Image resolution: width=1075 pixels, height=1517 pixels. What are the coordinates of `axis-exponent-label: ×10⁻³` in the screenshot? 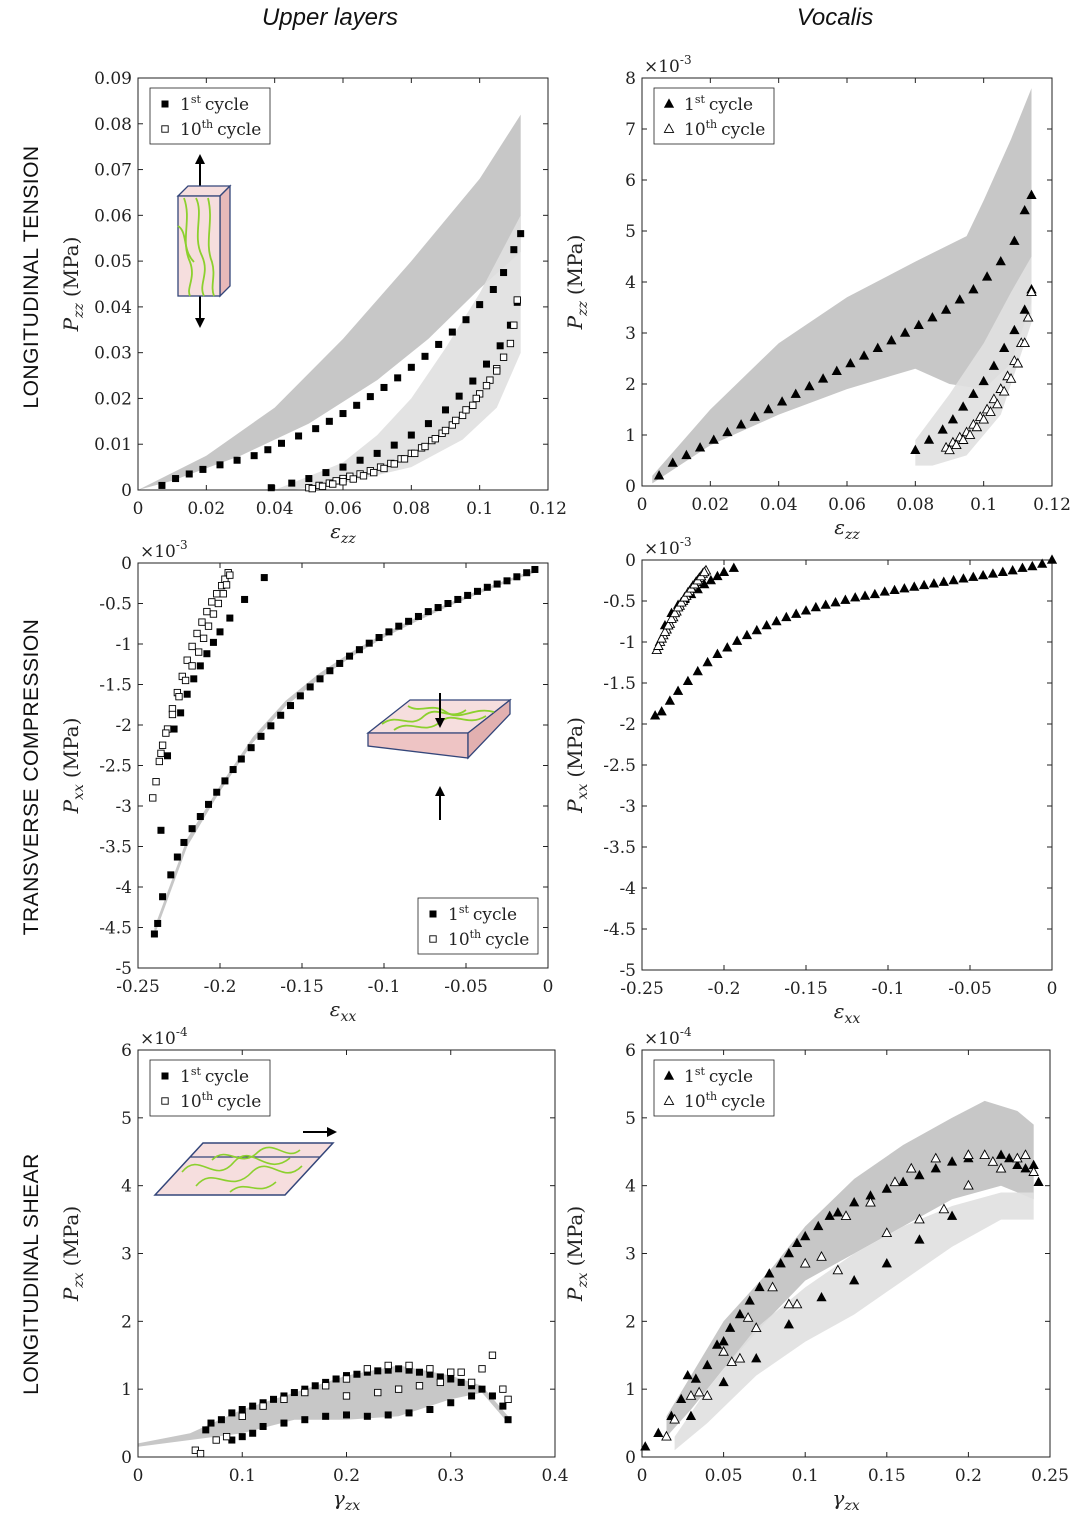 It's located at (668, 65).